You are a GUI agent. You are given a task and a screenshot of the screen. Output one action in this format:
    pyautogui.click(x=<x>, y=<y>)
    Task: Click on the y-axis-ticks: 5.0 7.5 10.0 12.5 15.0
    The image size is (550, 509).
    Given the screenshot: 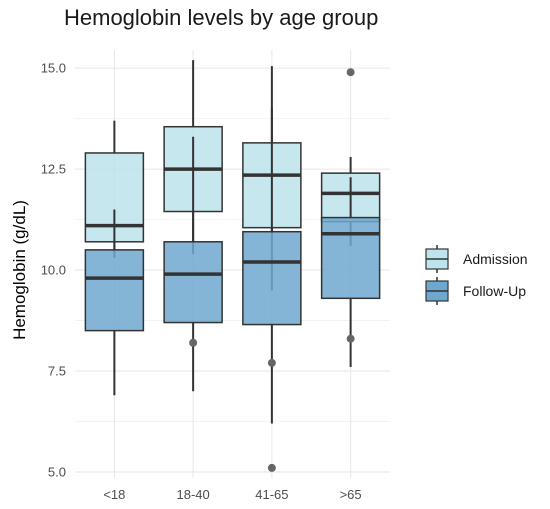 What is the action you would take?
    pyautogui.click(x=53, y=270)
    